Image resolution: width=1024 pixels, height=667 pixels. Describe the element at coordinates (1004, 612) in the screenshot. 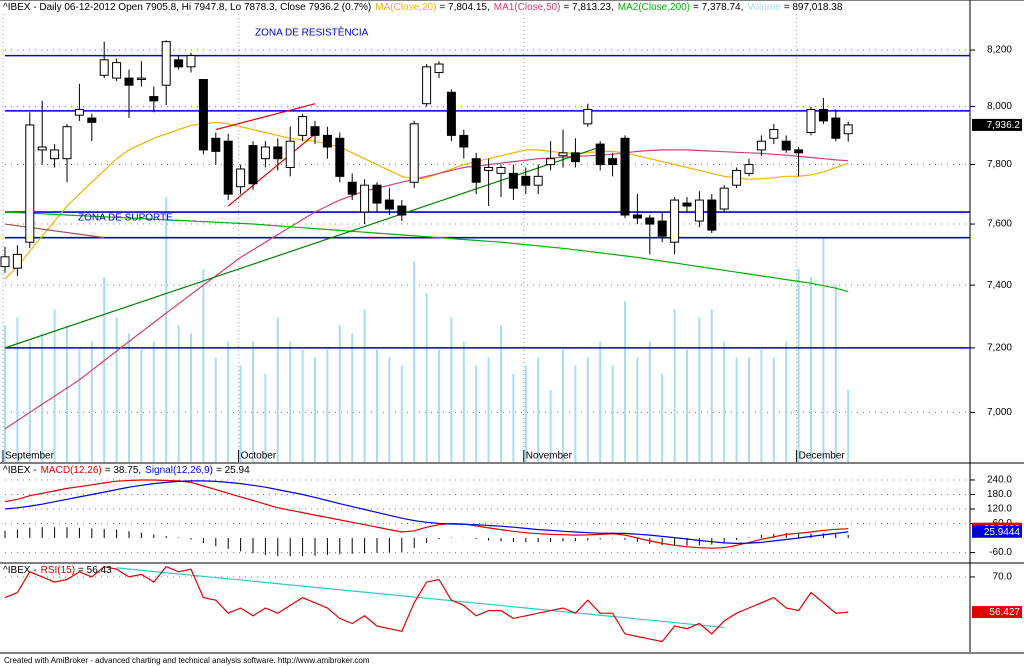

I see `last-value-label: 56.427` at that location.